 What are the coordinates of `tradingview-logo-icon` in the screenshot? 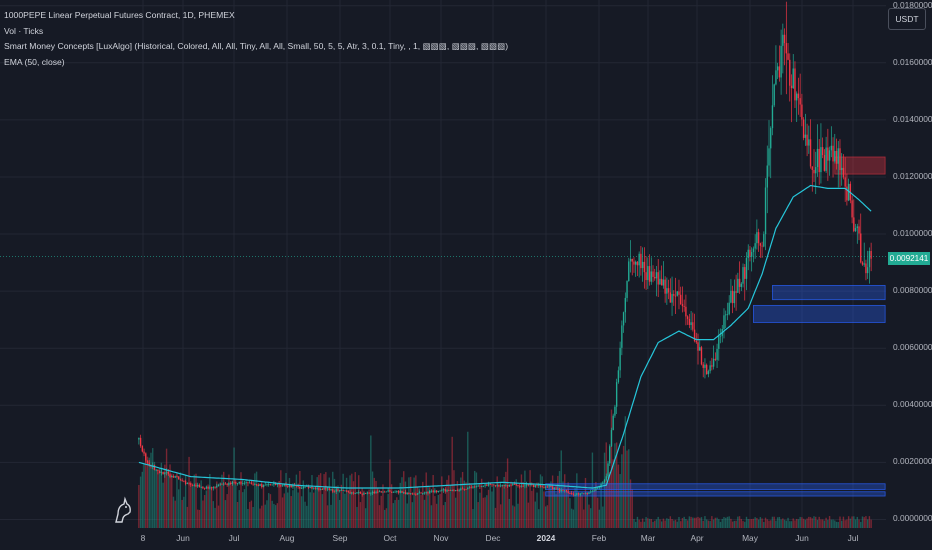 It's located at (123, 510).